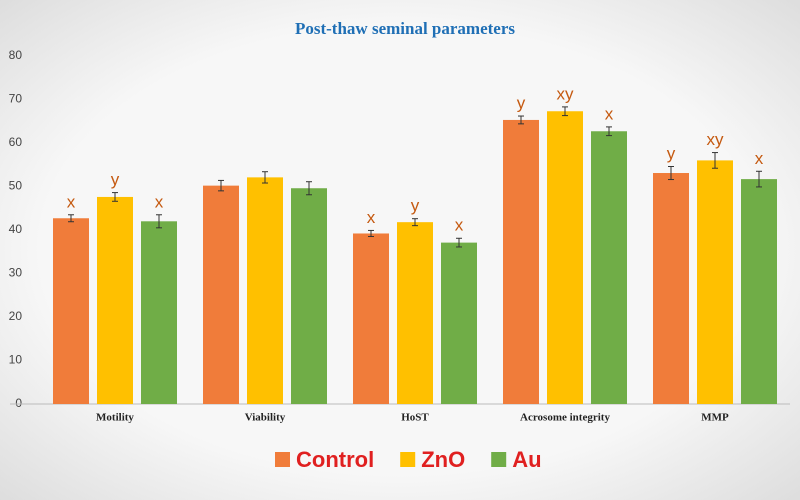 The height and width of the screenshot is (500, 800). Describe the element at coordinates (443, 459) in the screenshot. I see `legend-label: ZnO` at that location.